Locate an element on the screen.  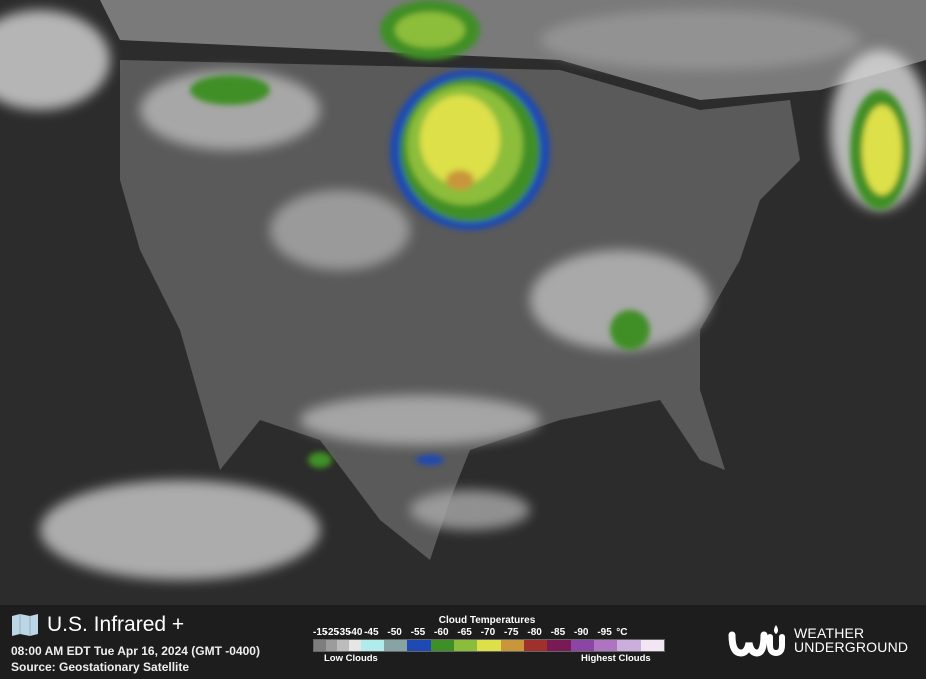
legend-tick: -45 is located at coordinates (371, 632).